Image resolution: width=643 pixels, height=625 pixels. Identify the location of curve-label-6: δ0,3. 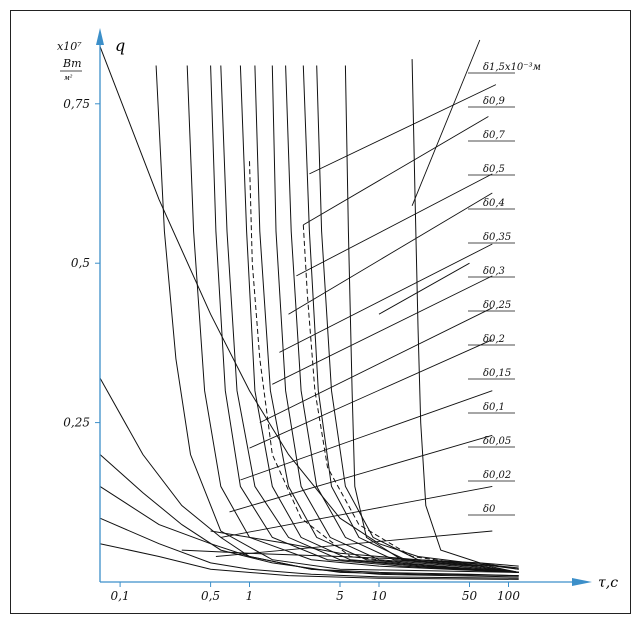
(494, 271).